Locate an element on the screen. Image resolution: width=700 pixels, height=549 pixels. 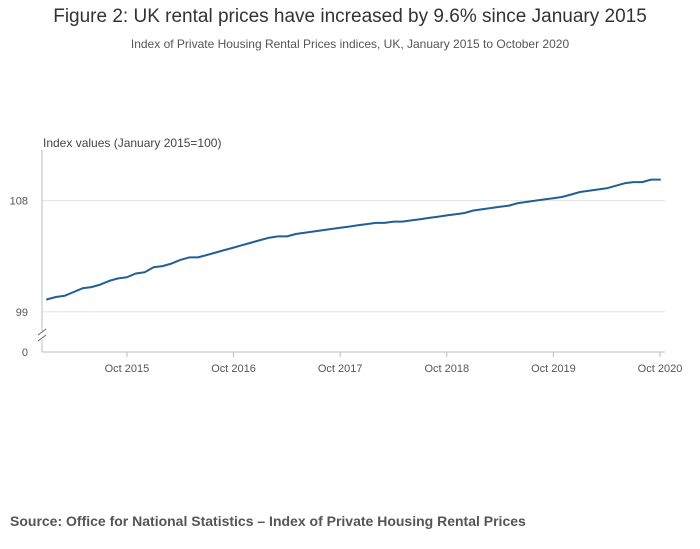
x-tick-label: Oct 2015 is located at coordinates (127, 369).